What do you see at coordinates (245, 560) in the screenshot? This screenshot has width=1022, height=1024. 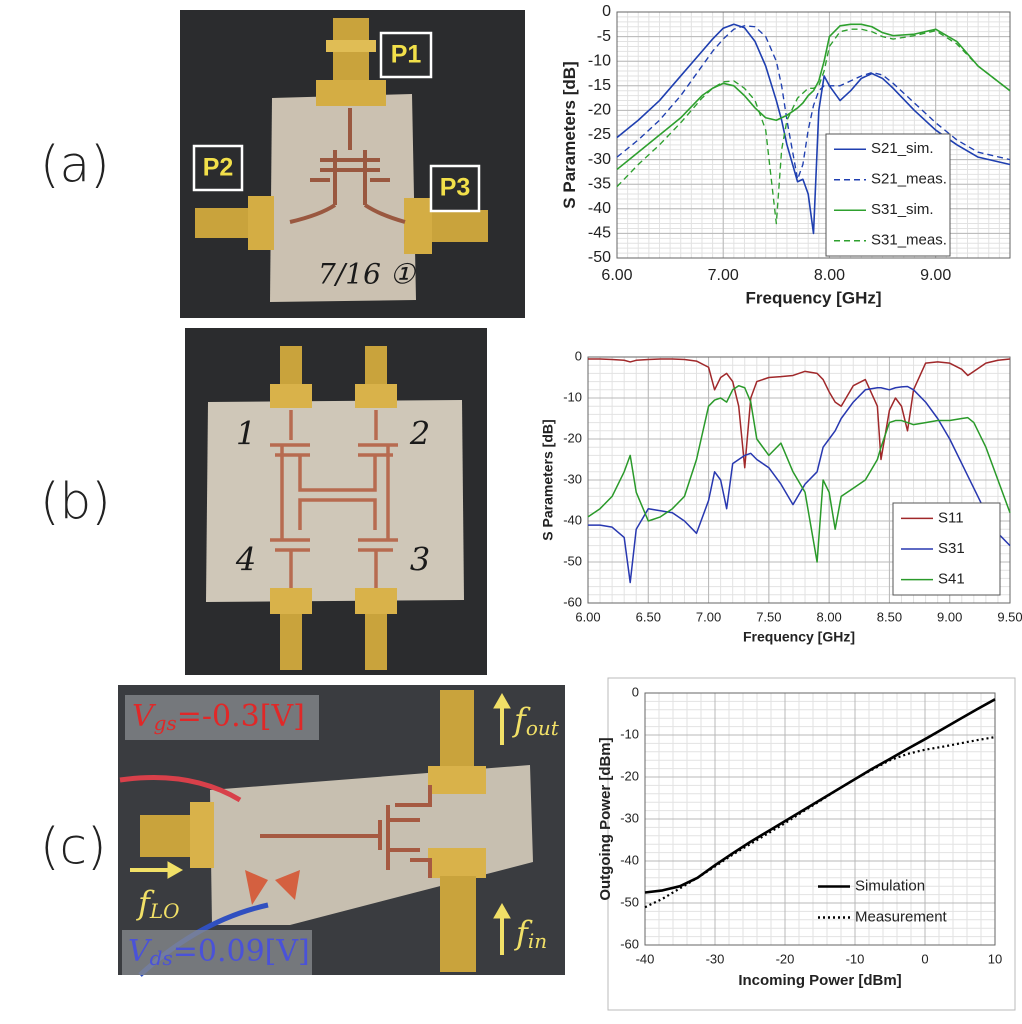 I see `port-label: 4` at bounding box center [245, 560].